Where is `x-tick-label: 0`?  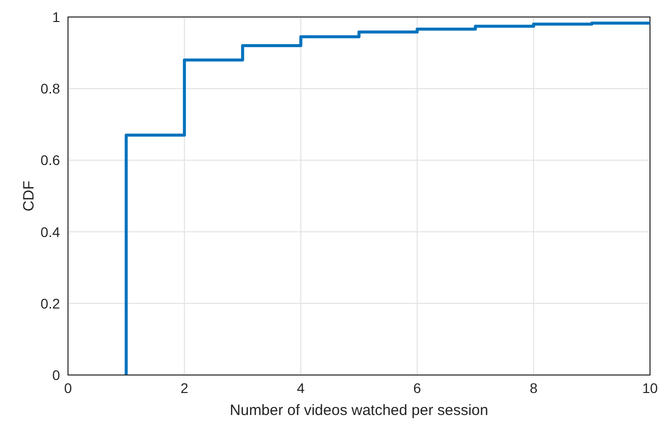
x-tick-label: 0 is located at coordinates (68, 388).